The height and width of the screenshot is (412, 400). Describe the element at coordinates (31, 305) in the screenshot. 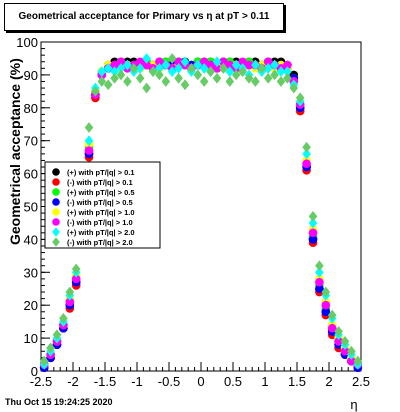

I see `y-tick-label: 20` at that location.